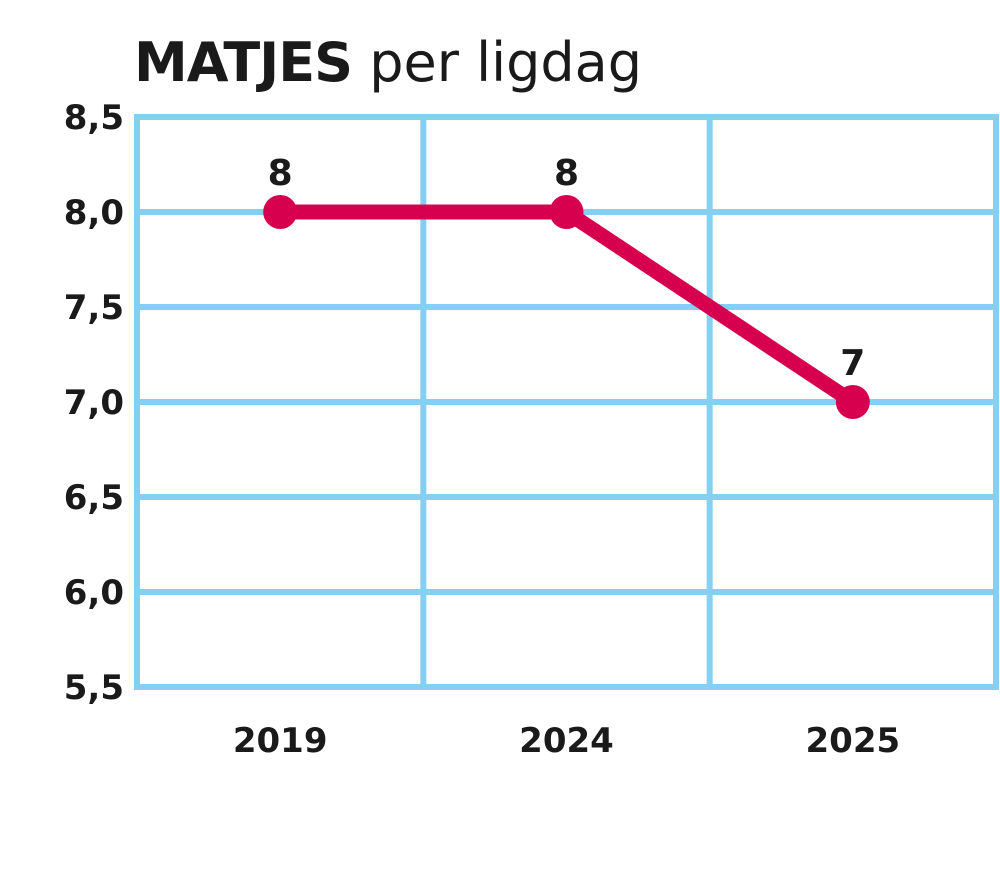 The height and width of the screenshot is (882, 1000). What do you see at coordinates (94, 308) in the screenshot?
I see `y-tick-label: 7,5` at bounding box center [94, 308].